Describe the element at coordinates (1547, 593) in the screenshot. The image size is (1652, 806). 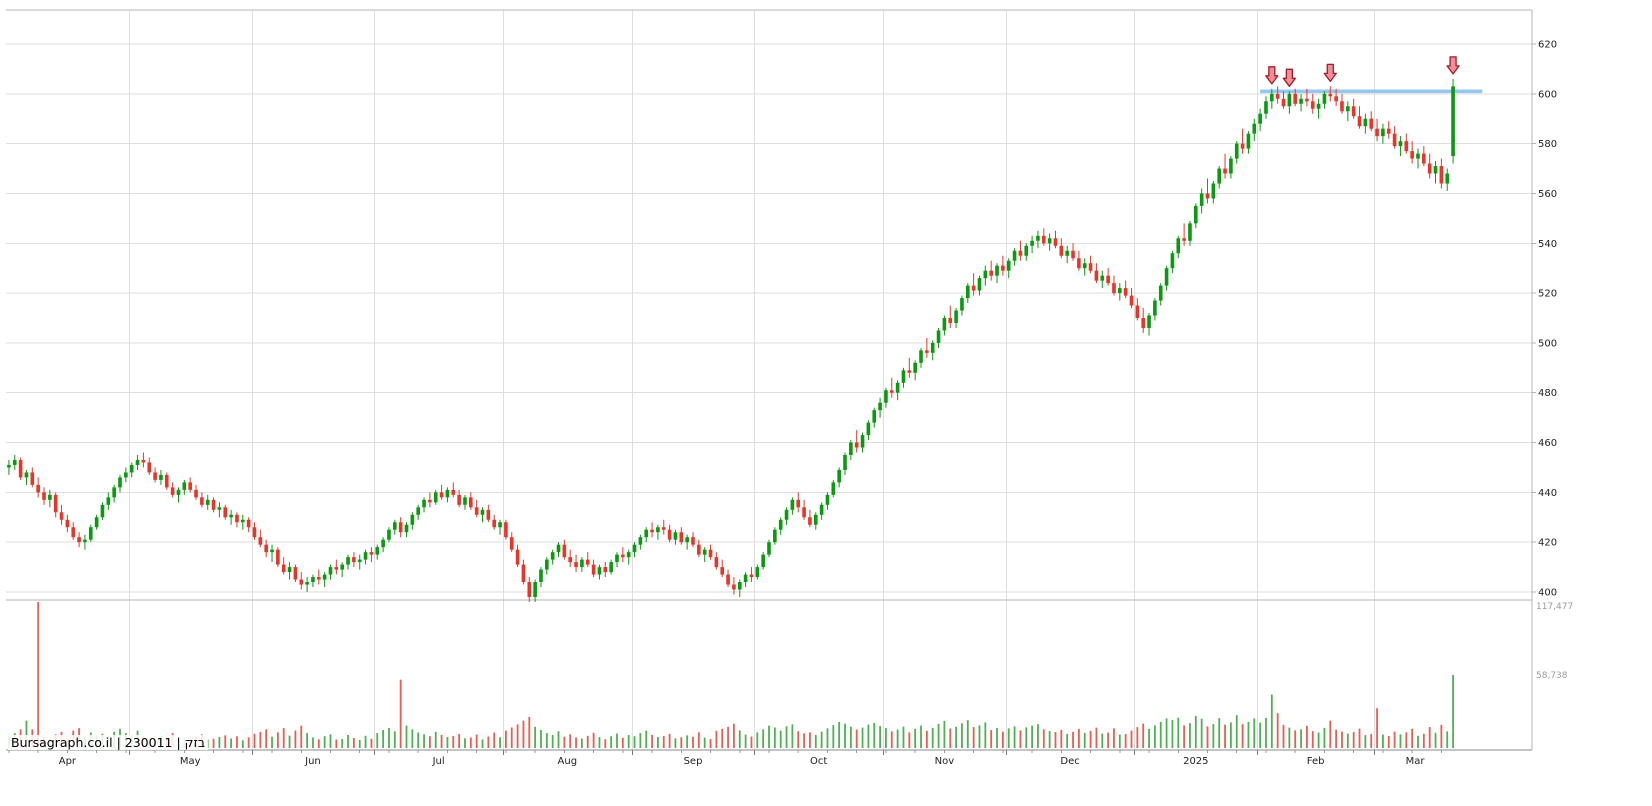
I see `y-axis-label: 400` at that location.